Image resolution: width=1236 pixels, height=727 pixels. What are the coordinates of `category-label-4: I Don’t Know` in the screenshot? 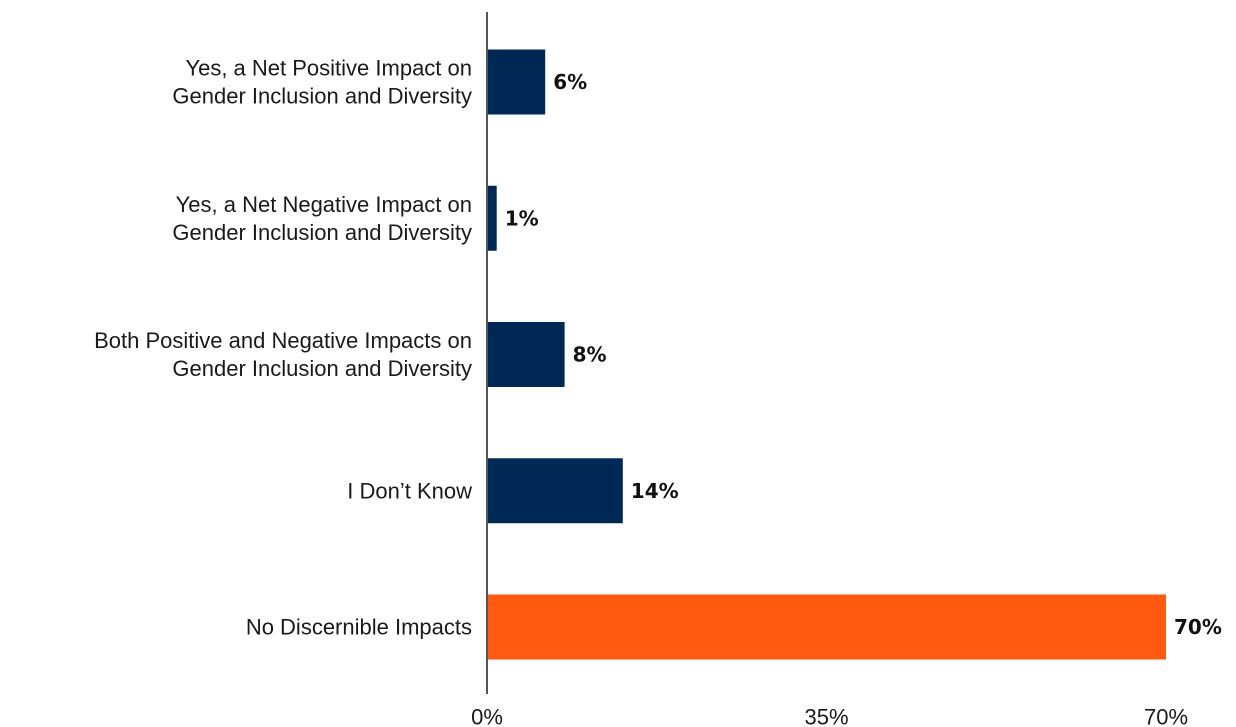 It's located at (409, 490).